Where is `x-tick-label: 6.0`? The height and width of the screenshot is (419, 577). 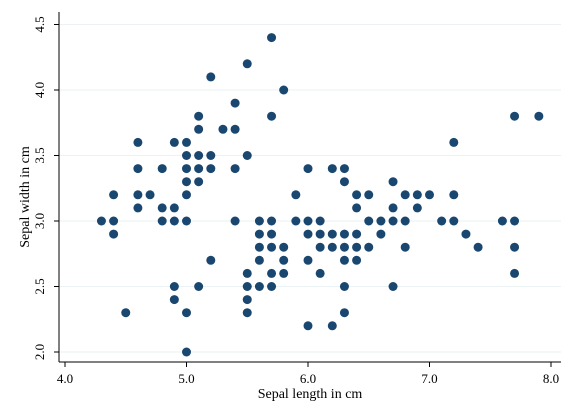 x-tick-label: 6.0 is located at coordinates (308, 378).